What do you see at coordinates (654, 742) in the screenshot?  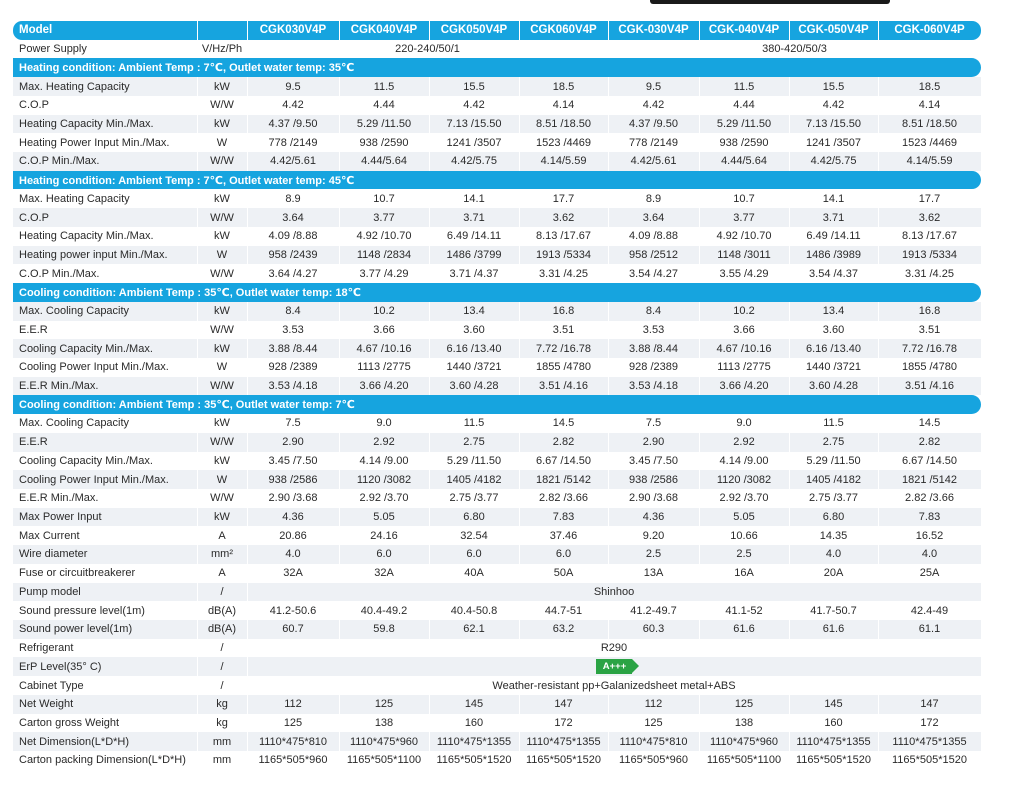 I see `value-cell: 1110*475*810` at bounding box center [654, 742].